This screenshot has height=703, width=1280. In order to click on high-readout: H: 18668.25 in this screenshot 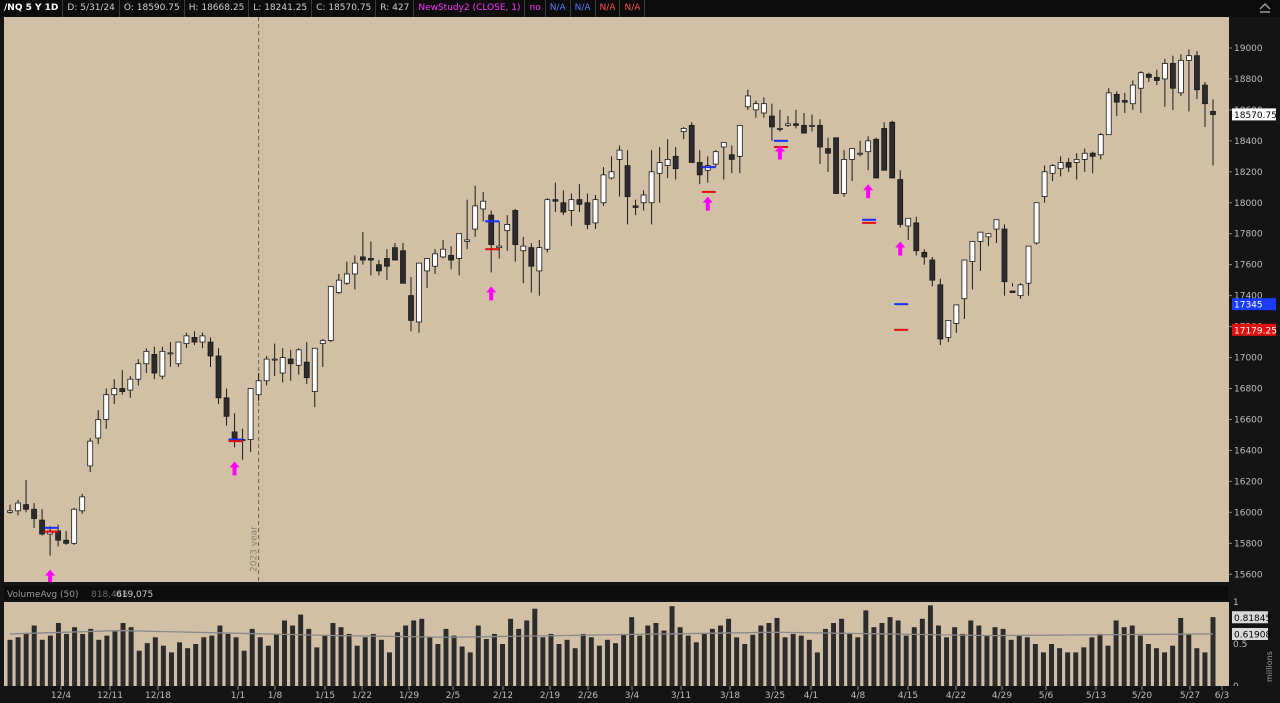, I will do `click(217, 8)`.